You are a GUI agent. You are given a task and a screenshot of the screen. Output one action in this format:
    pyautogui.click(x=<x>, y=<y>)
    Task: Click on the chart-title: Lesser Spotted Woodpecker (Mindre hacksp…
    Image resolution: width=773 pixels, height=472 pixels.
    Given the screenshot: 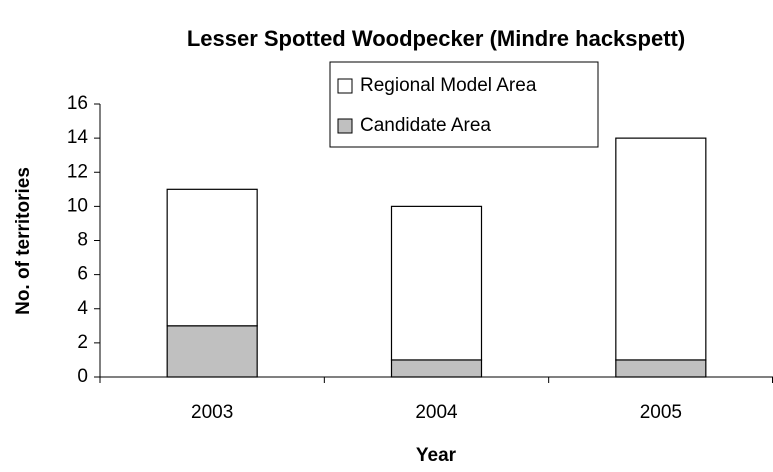 What is the action you would take?
    pyautogui.click(x=436, y=38)
    